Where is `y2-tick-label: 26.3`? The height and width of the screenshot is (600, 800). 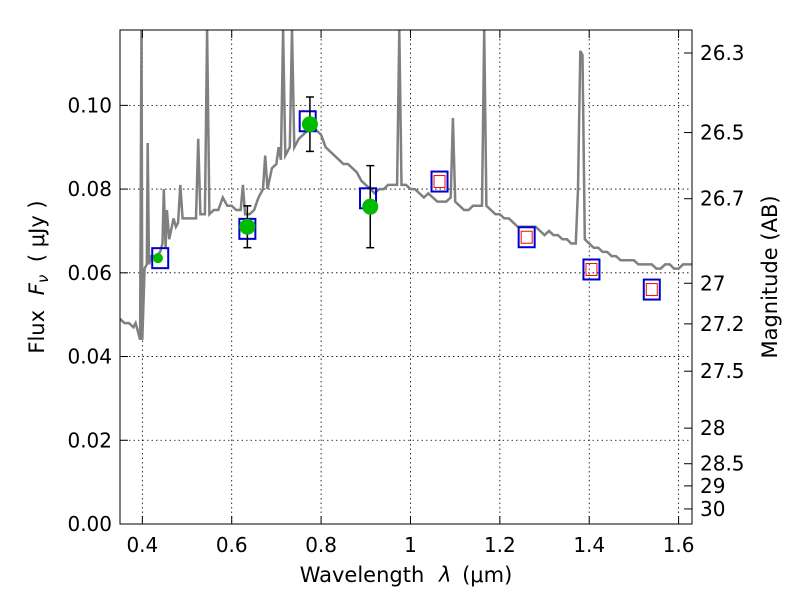 y2-tick-label: 26.3 is located at coordinates (722, 53).